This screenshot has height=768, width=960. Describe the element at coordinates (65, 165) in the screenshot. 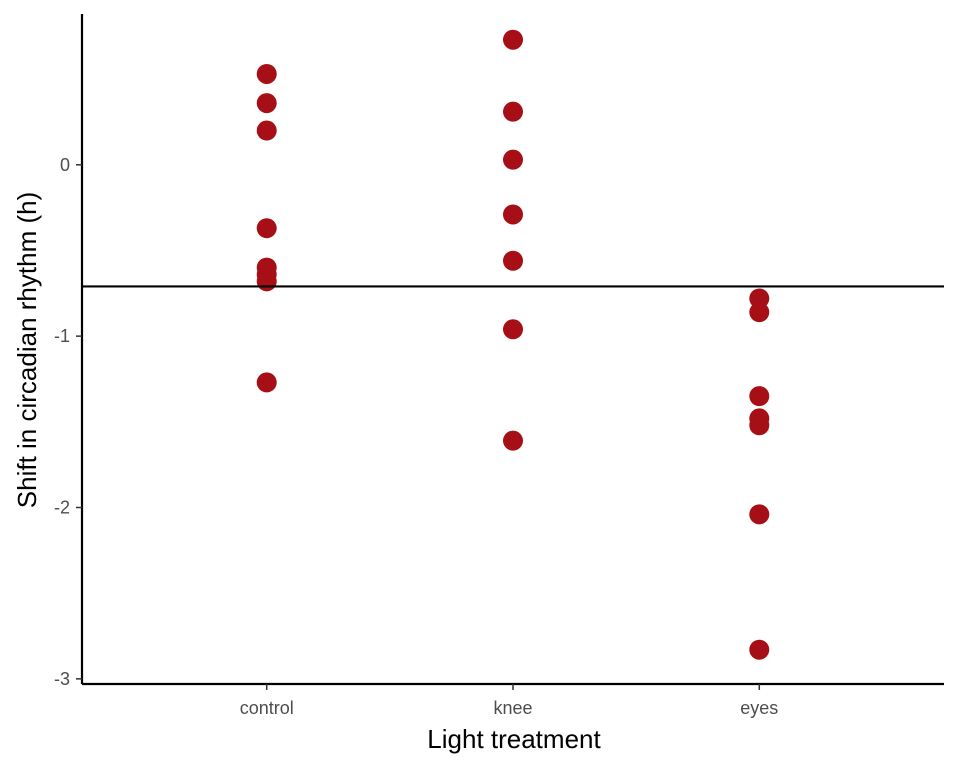

I see `y-tick-label: 0` at that location.